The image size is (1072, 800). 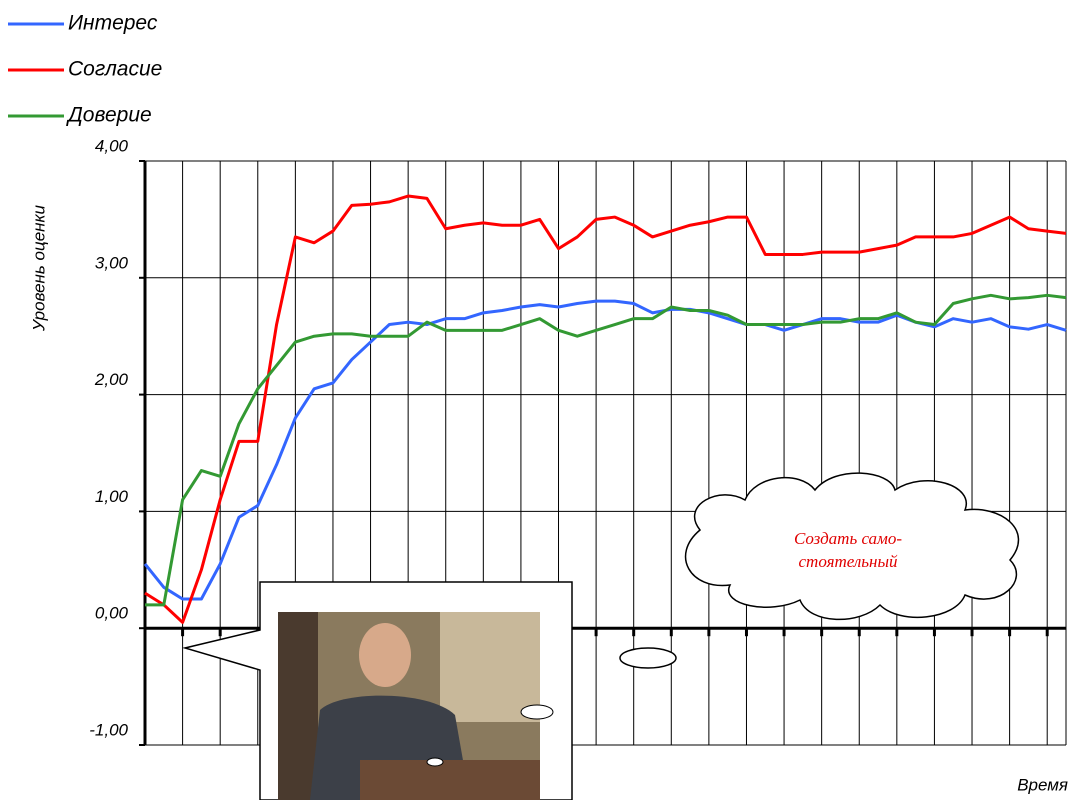 What do you see at coordinates (108, 729) in the screenshot?
I see `y-tick-label: -1,00` at bounding box center [108, 729].